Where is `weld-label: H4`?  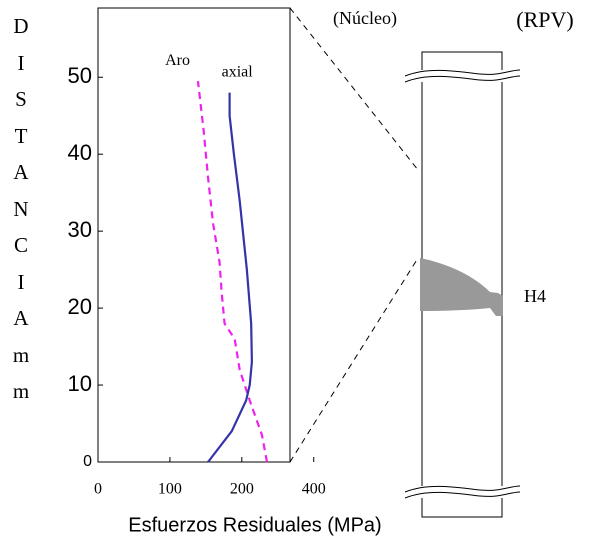 weld-label: H4 is located at coordinates (535, 296).